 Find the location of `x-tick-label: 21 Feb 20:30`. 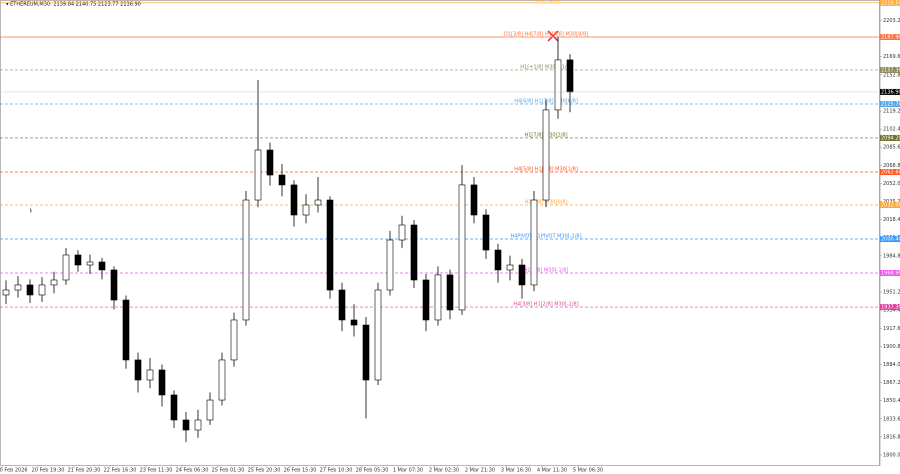

x-tick-label: 21 Feb 20:30 is located at coordinates (84, 471).